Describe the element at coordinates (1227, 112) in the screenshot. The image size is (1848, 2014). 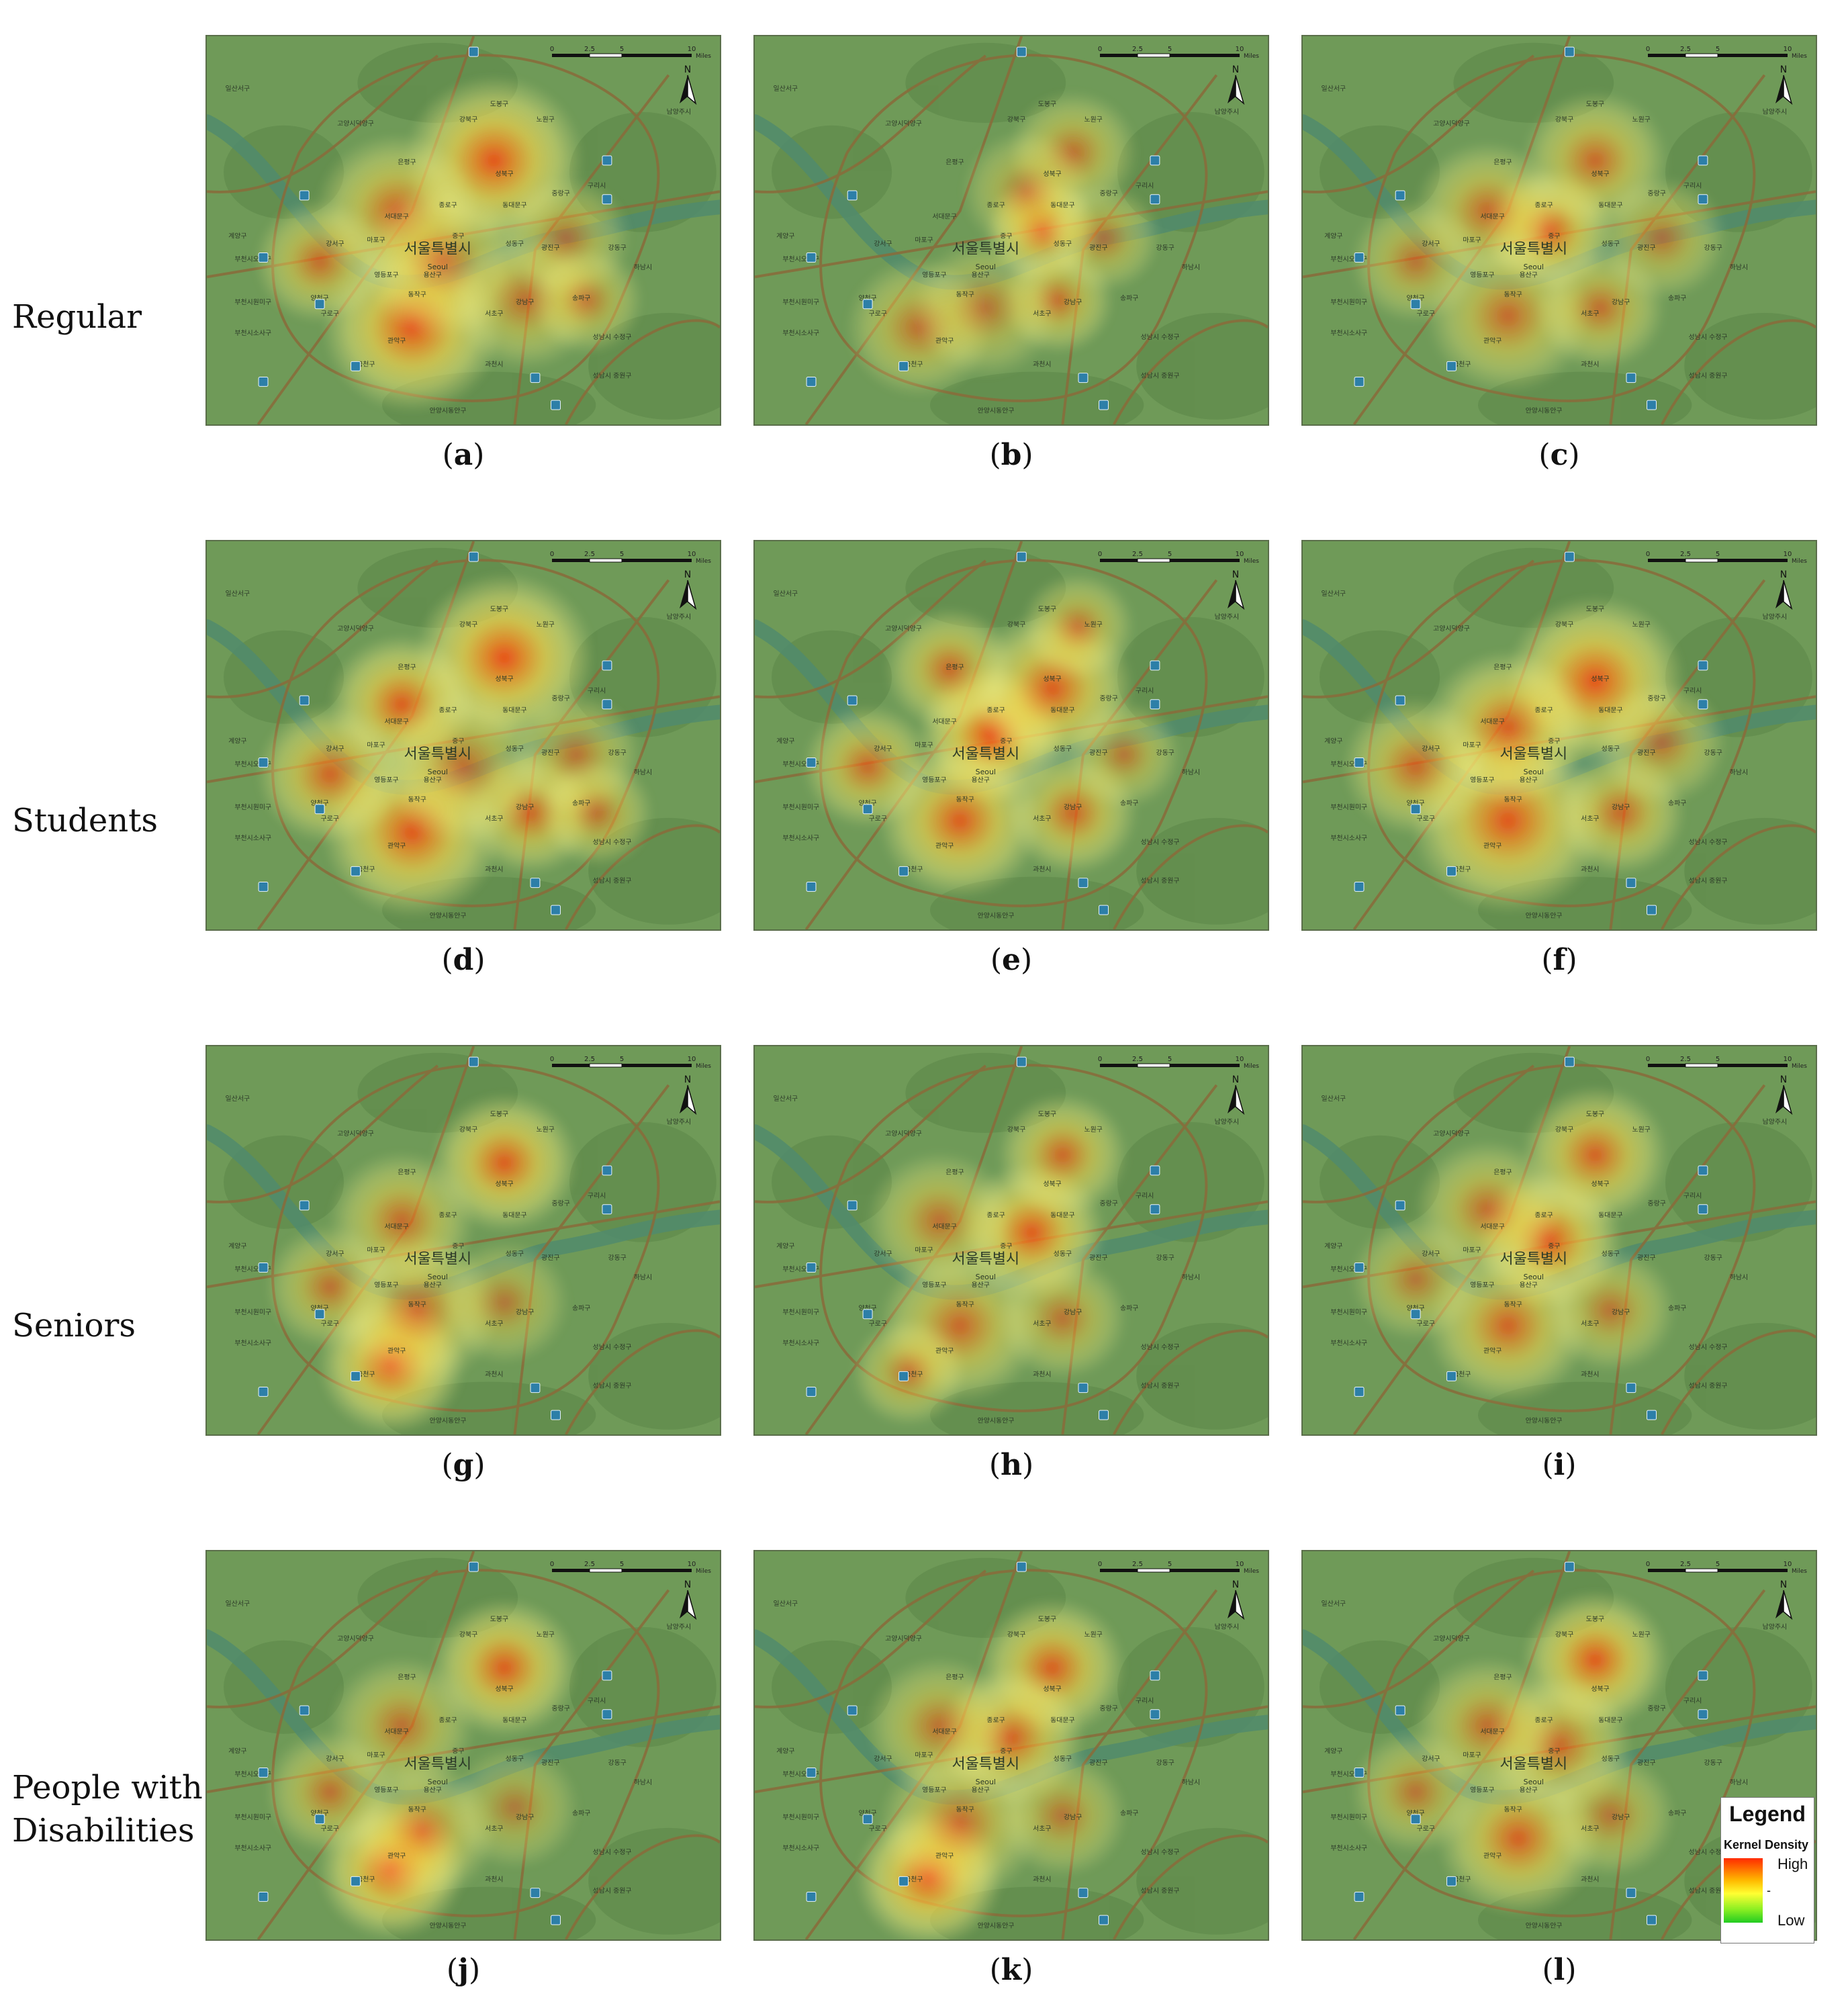
I see `district-label: 남양주시` at that location.